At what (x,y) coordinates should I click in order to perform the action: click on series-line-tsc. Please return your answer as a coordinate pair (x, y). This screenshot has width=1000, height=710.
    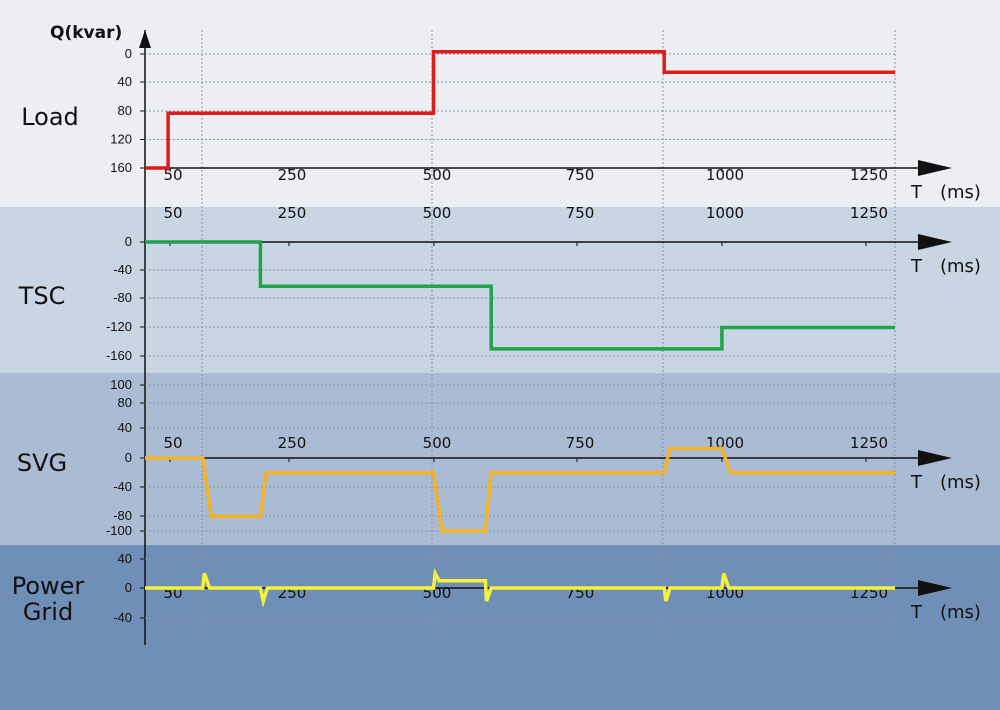
    Looking at the image, I should click on (520, 295).